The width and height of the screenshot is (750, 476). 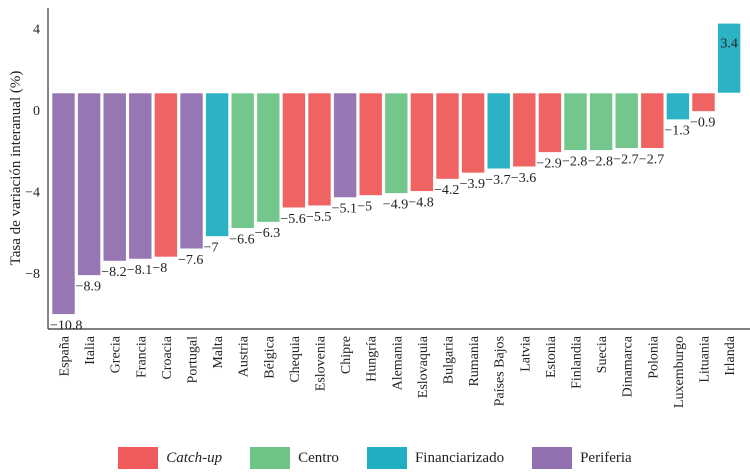 I want to click on x-tick-label: Hungría, so click(x=372, y=358).